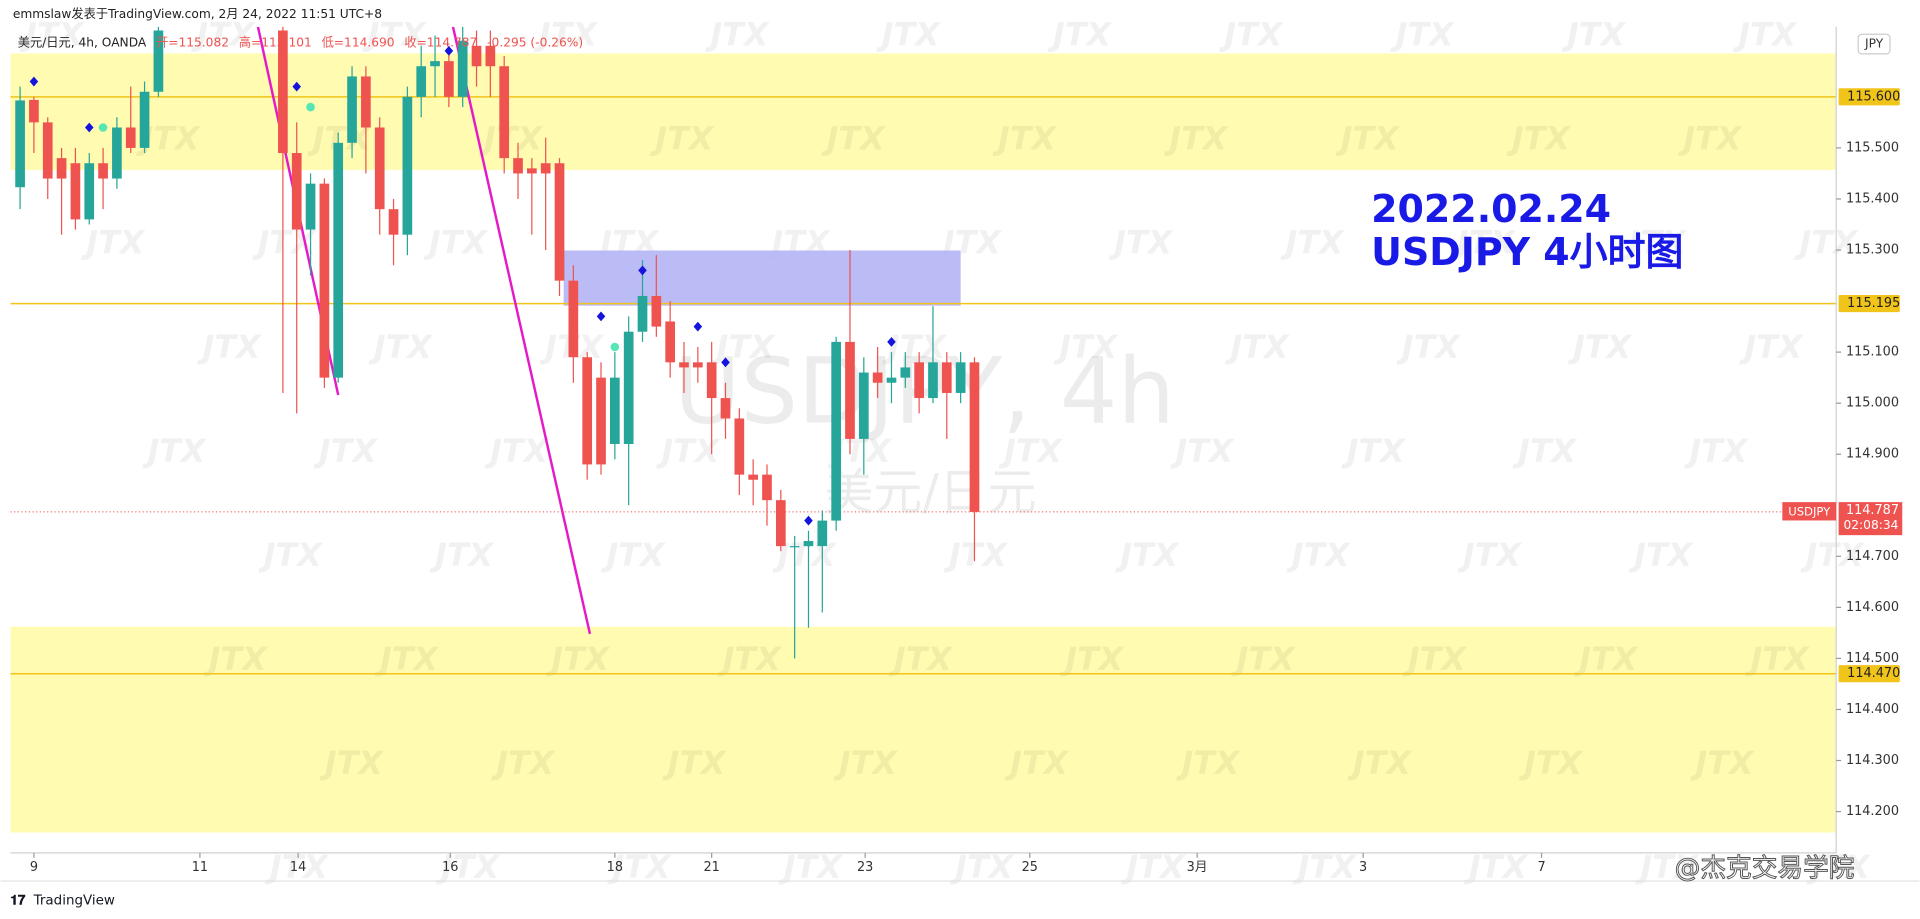 Image resolution: width=1920 pixels, height=919 pixels. What do you see at coordinates (923, 111) in the screenshot?
I see `zone` at bounding box center [923, 111].